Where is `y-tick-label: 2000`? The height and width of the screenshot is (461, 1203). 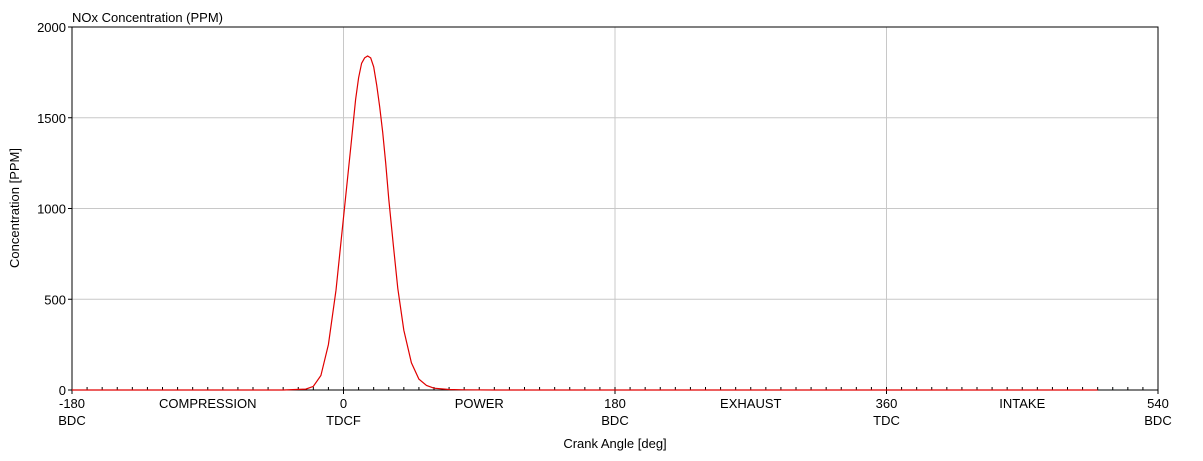 y-tick-label: 2000 is located at coordinates (51, 27).